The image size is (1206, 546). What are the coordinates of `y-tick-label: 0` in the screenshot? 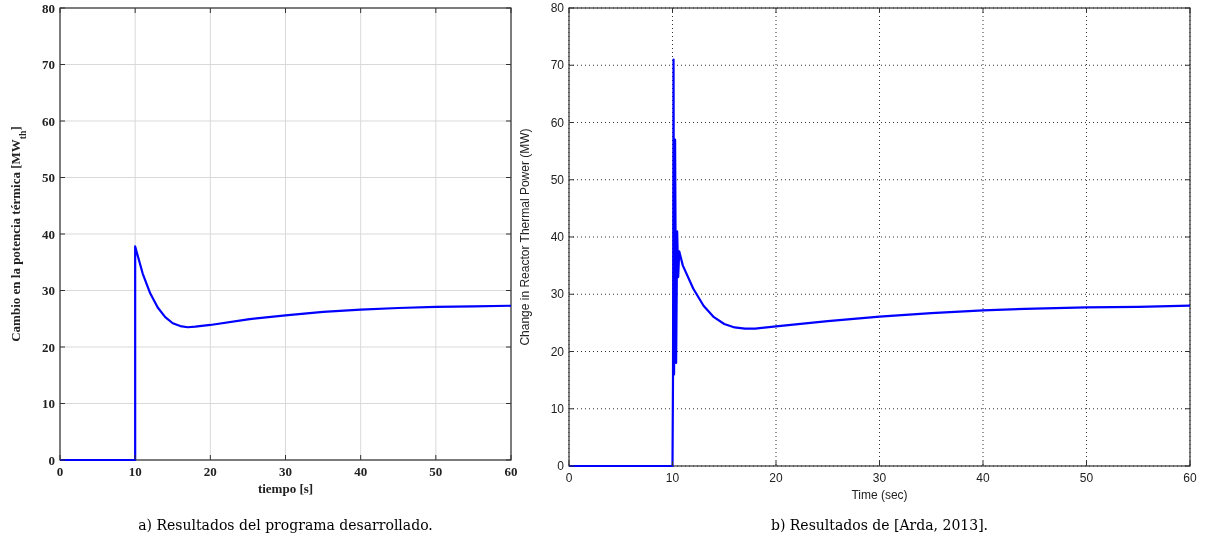 It's located at (51, 460).